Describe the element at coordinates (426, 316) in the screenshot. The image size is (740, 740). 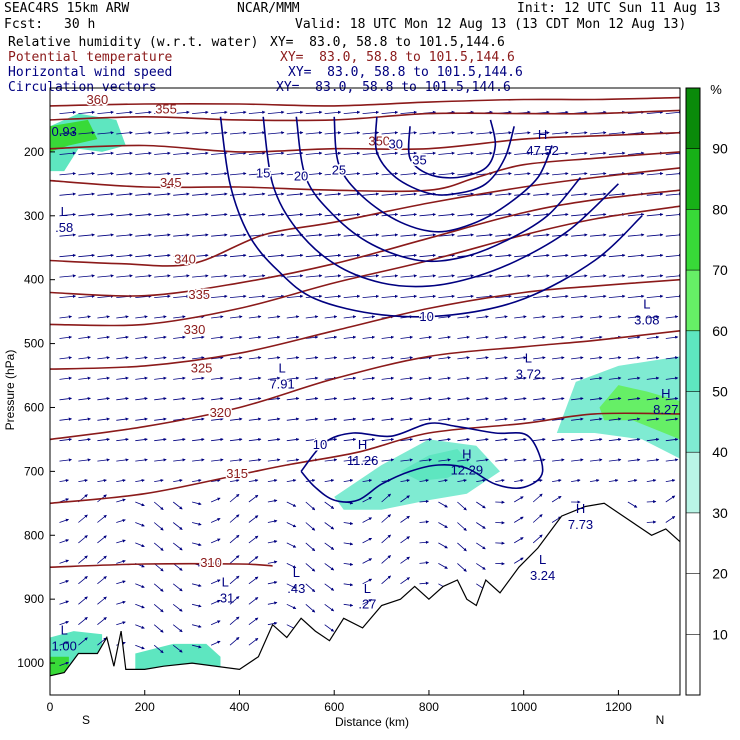
I see `wind-label-10-0: 10` at that location.